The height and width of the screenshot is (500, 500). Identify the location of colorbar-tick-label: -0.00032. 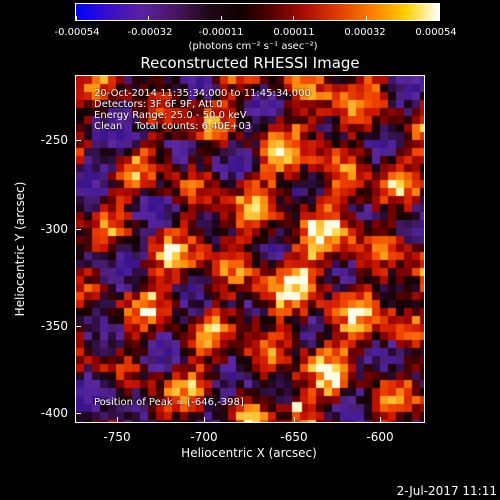
(150, 32).